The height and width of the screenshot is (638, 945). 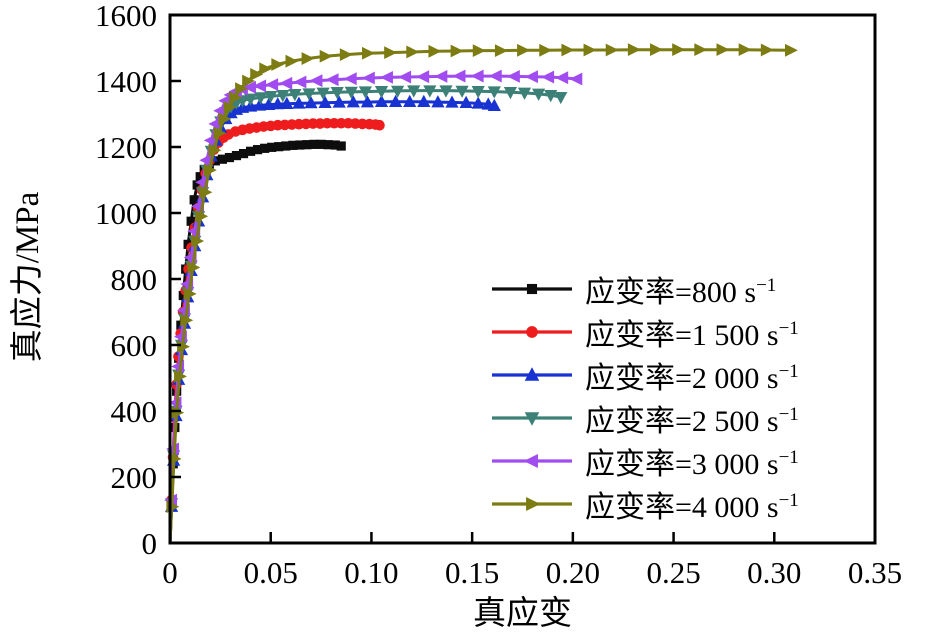 I want to click on legend-label: 应变率=4 000 s−1, so click(x=692, y=506).